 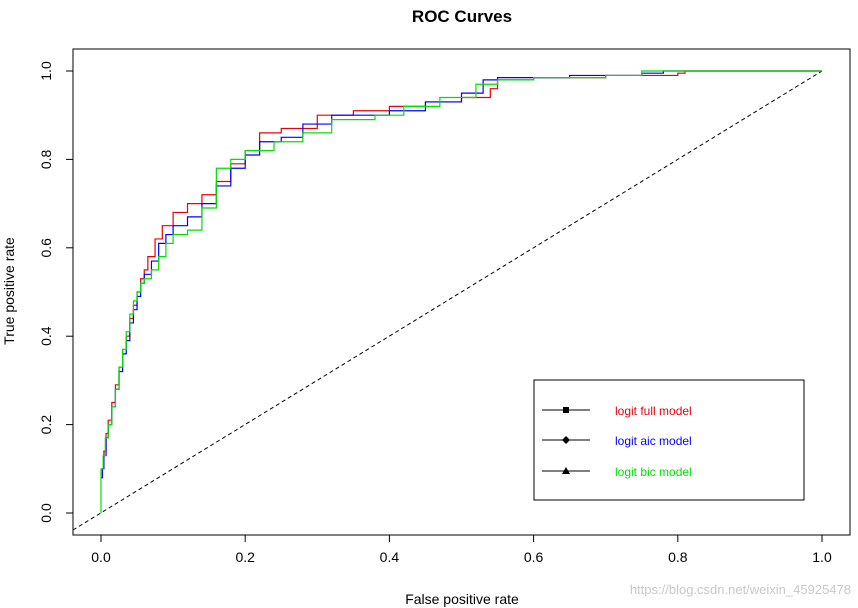 I want to click on x-axis: 0.0 0.2 0.4 0.6 0.8 1.0, so click(x=461, y=549).